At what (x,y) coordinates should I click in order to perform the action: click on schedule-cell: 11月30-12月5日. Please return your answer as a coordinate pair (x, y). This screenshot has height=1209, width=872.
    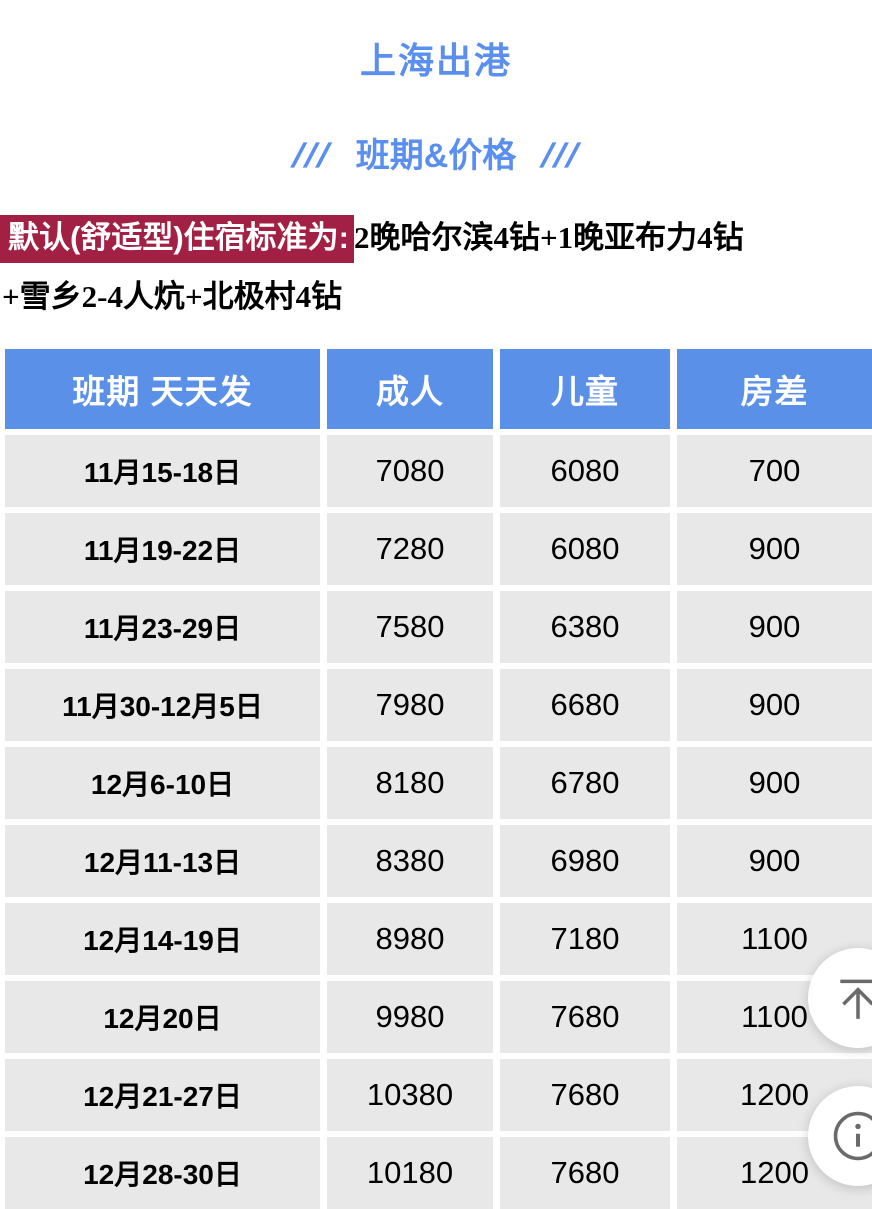
    Looking at the image, I should click on (162, 705).